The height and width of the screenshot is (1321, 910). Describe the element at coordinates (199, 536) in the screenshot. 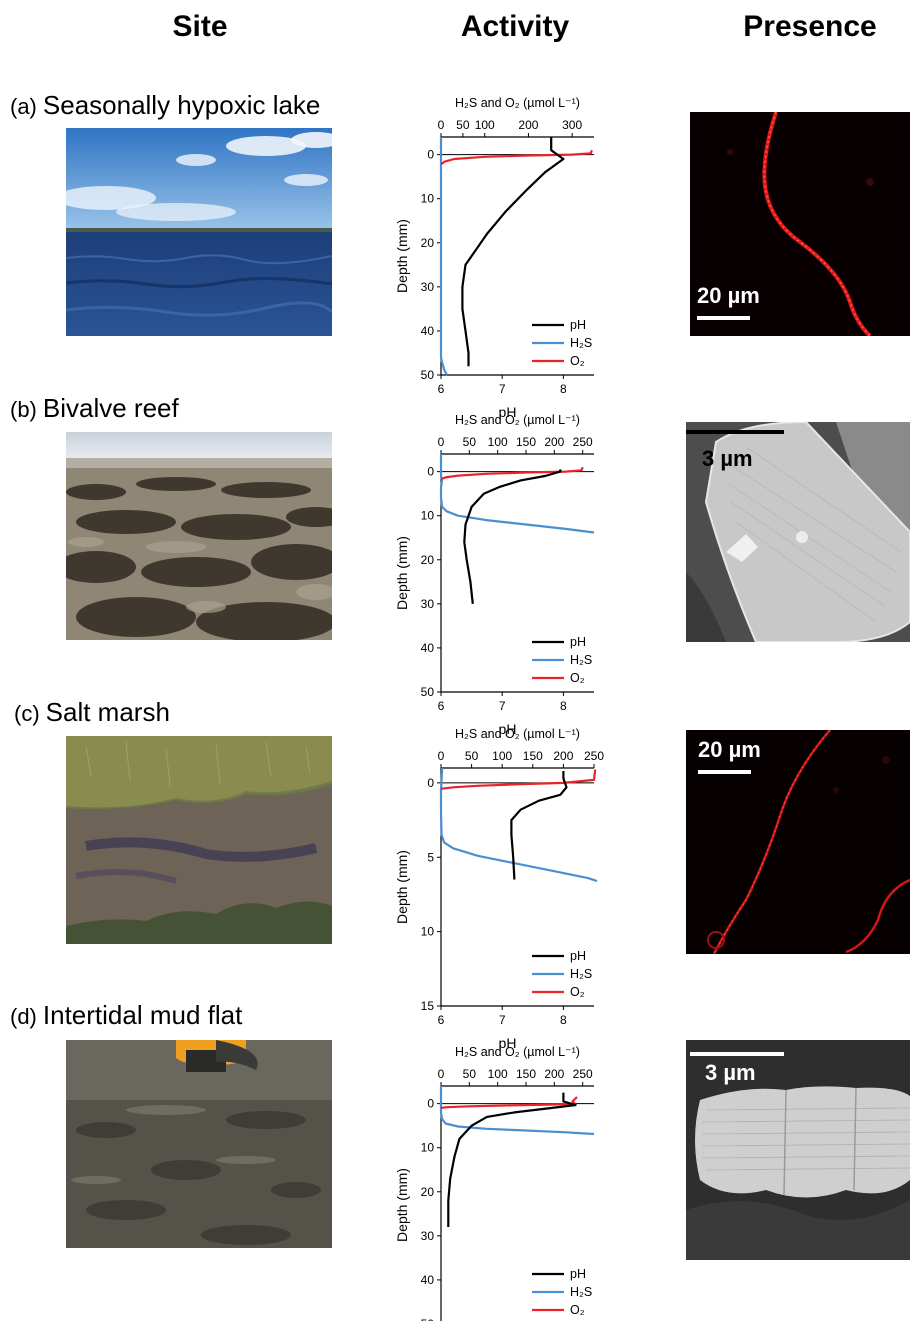

I see `photo-bivalve-reef` at that location.